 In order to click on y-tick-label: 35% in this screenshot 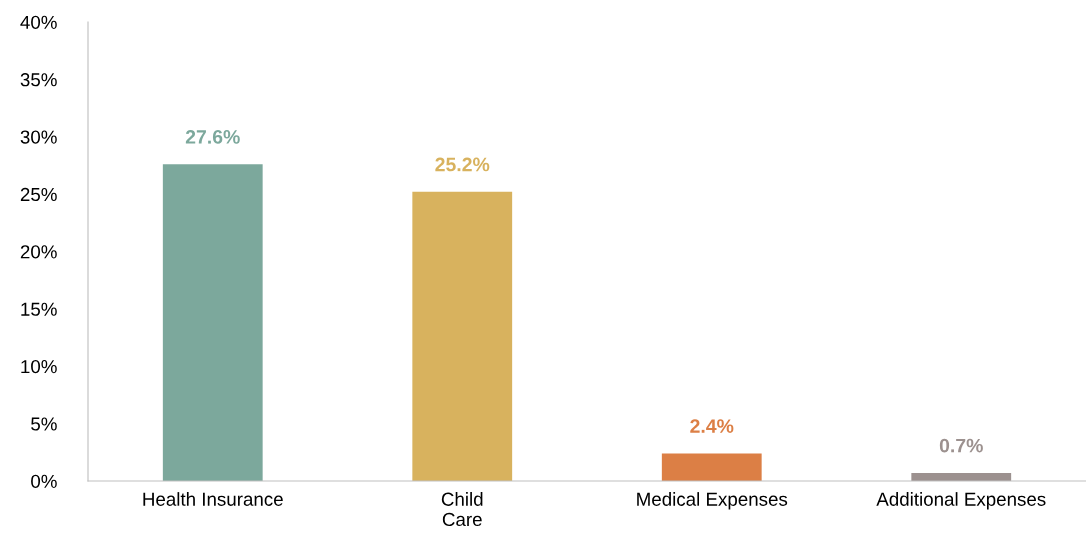, I will do `click(38, 80)`.